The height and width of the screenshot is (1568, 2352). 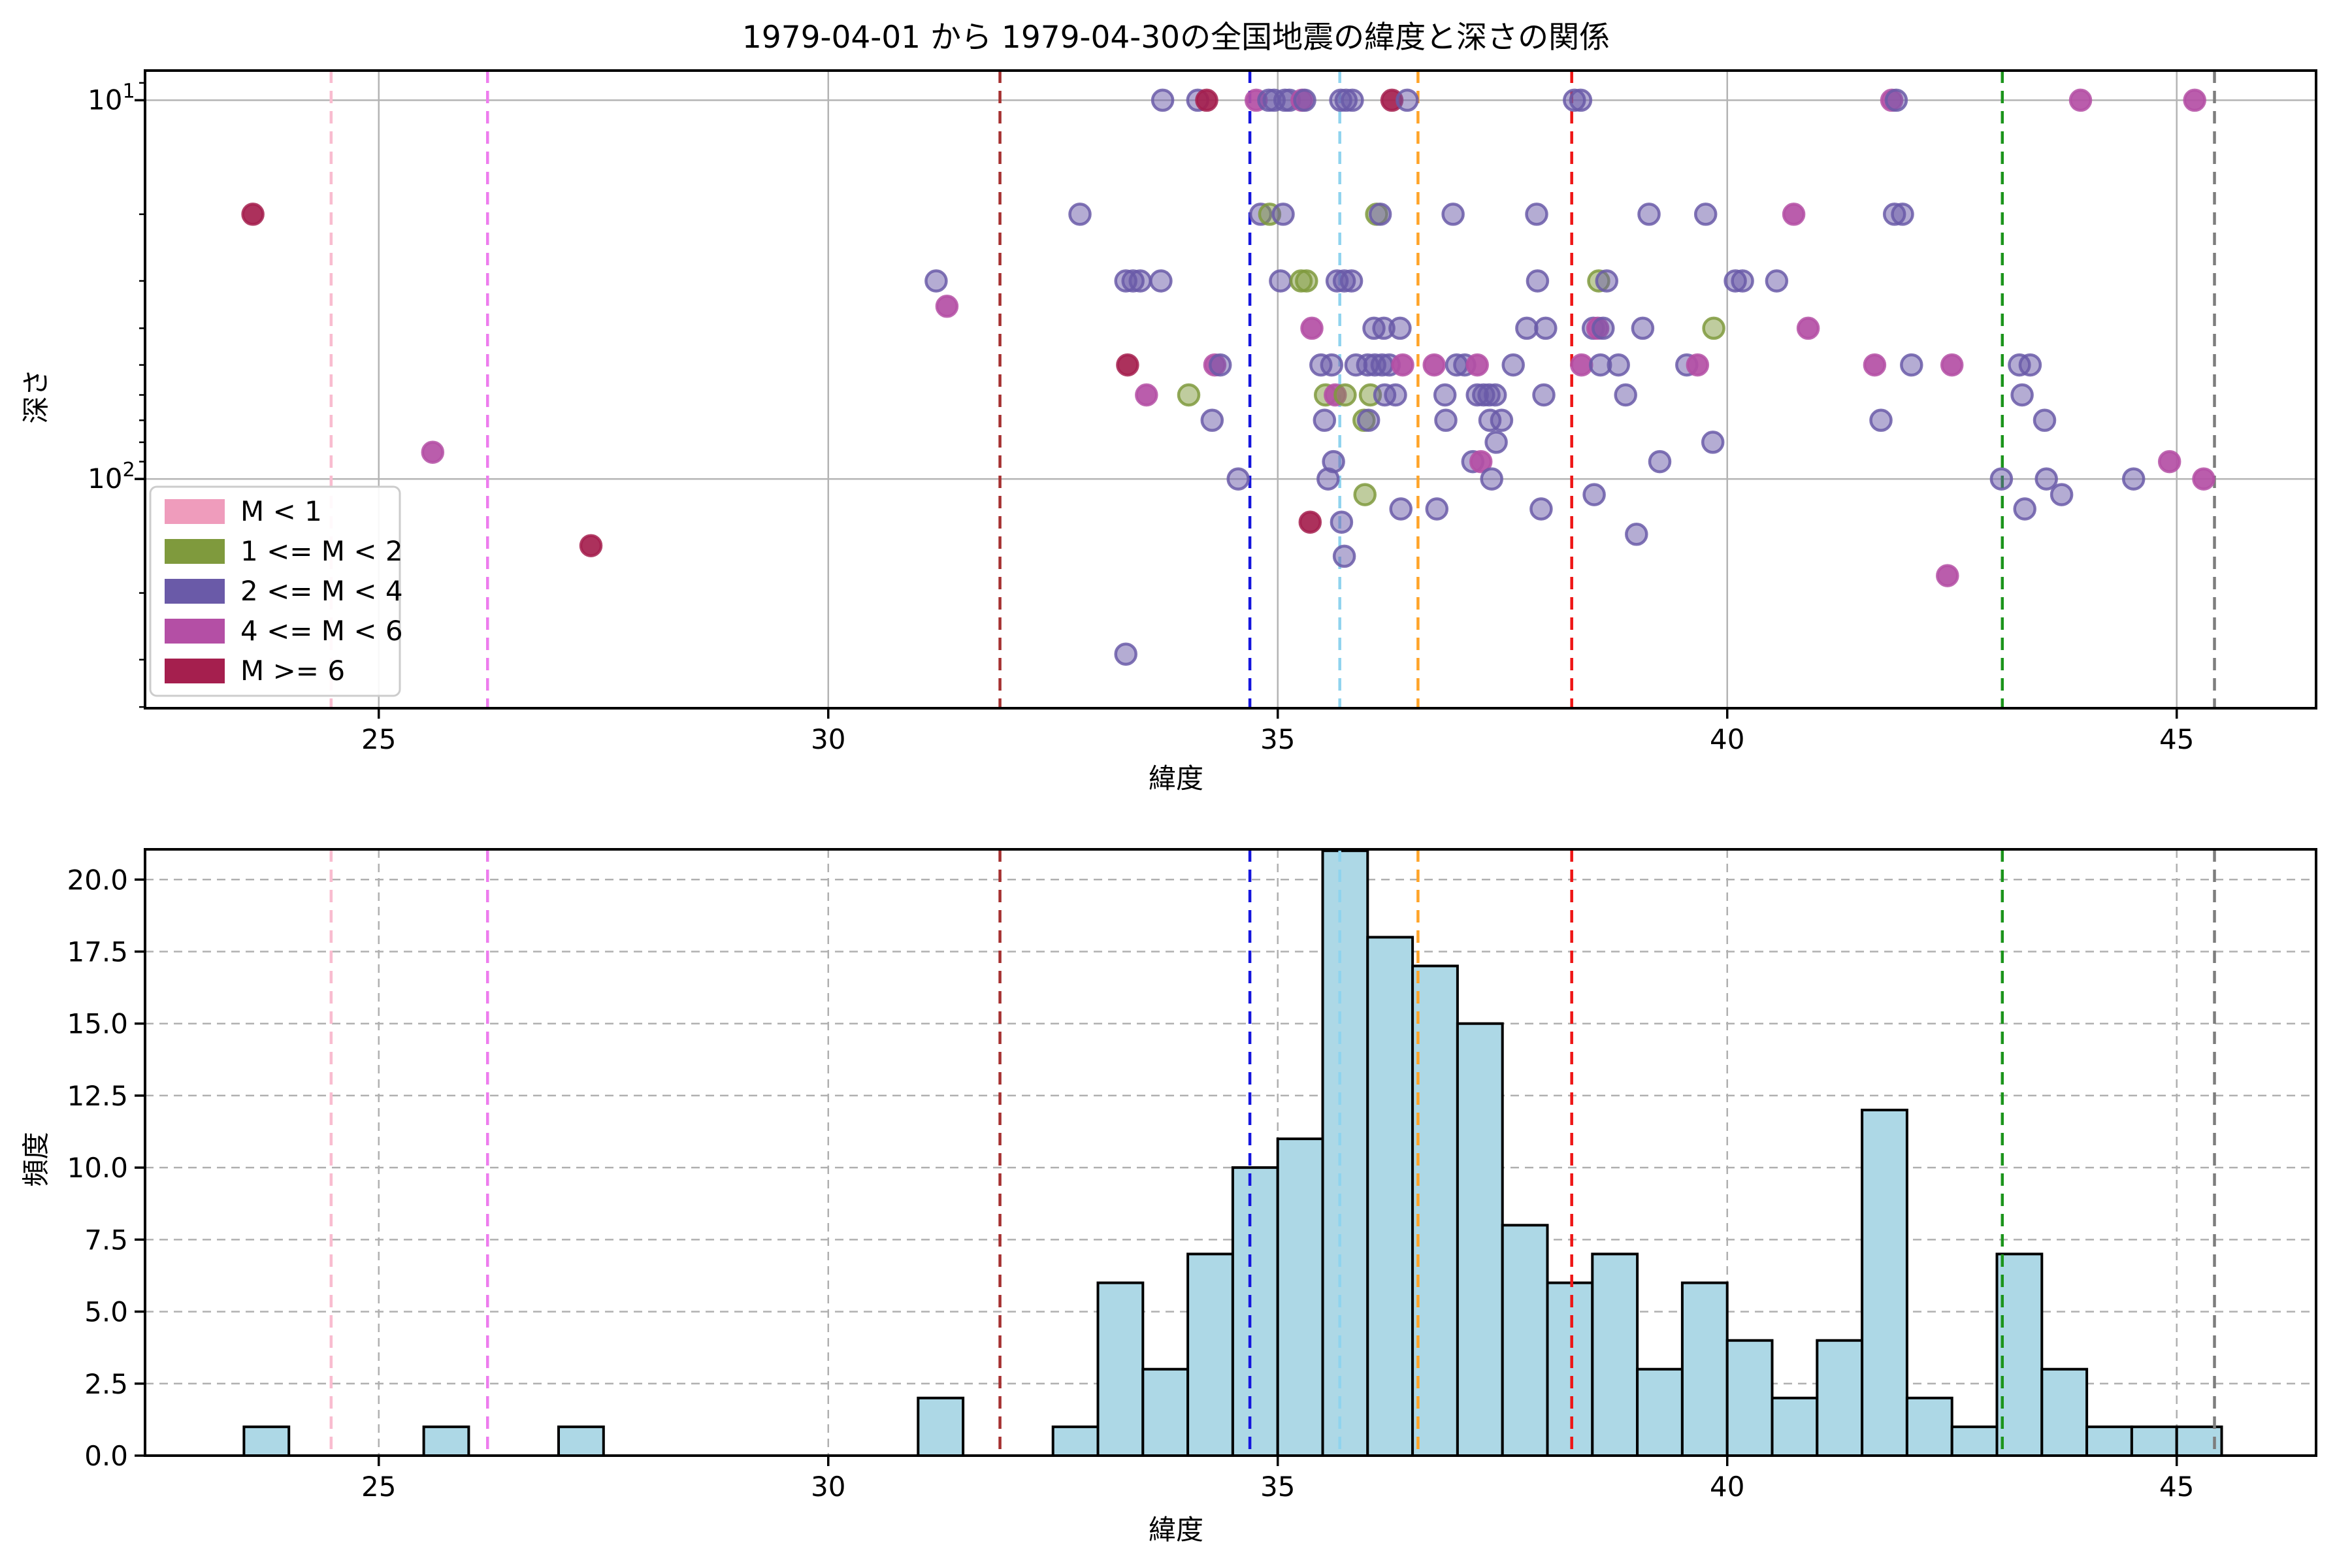 What do you see at coordinates (97, 1096) in the screenshot?
I see `y-tick-label: 12.5` at bounding box center [97, 1096].